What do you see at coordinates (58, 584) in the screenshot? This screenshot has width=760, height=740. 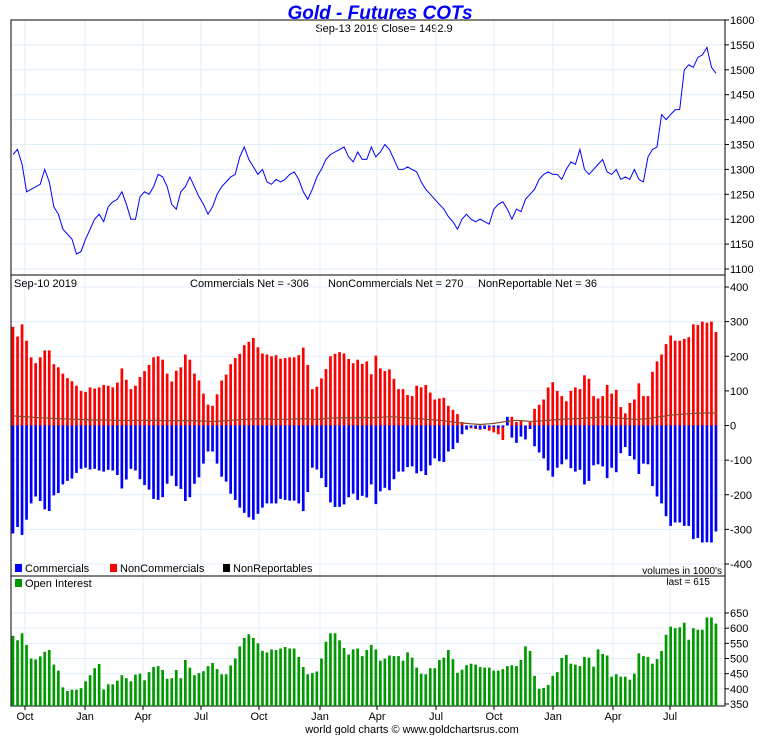 I see `legend-open-interest: Open Interest` at bounding box center [58, 584].